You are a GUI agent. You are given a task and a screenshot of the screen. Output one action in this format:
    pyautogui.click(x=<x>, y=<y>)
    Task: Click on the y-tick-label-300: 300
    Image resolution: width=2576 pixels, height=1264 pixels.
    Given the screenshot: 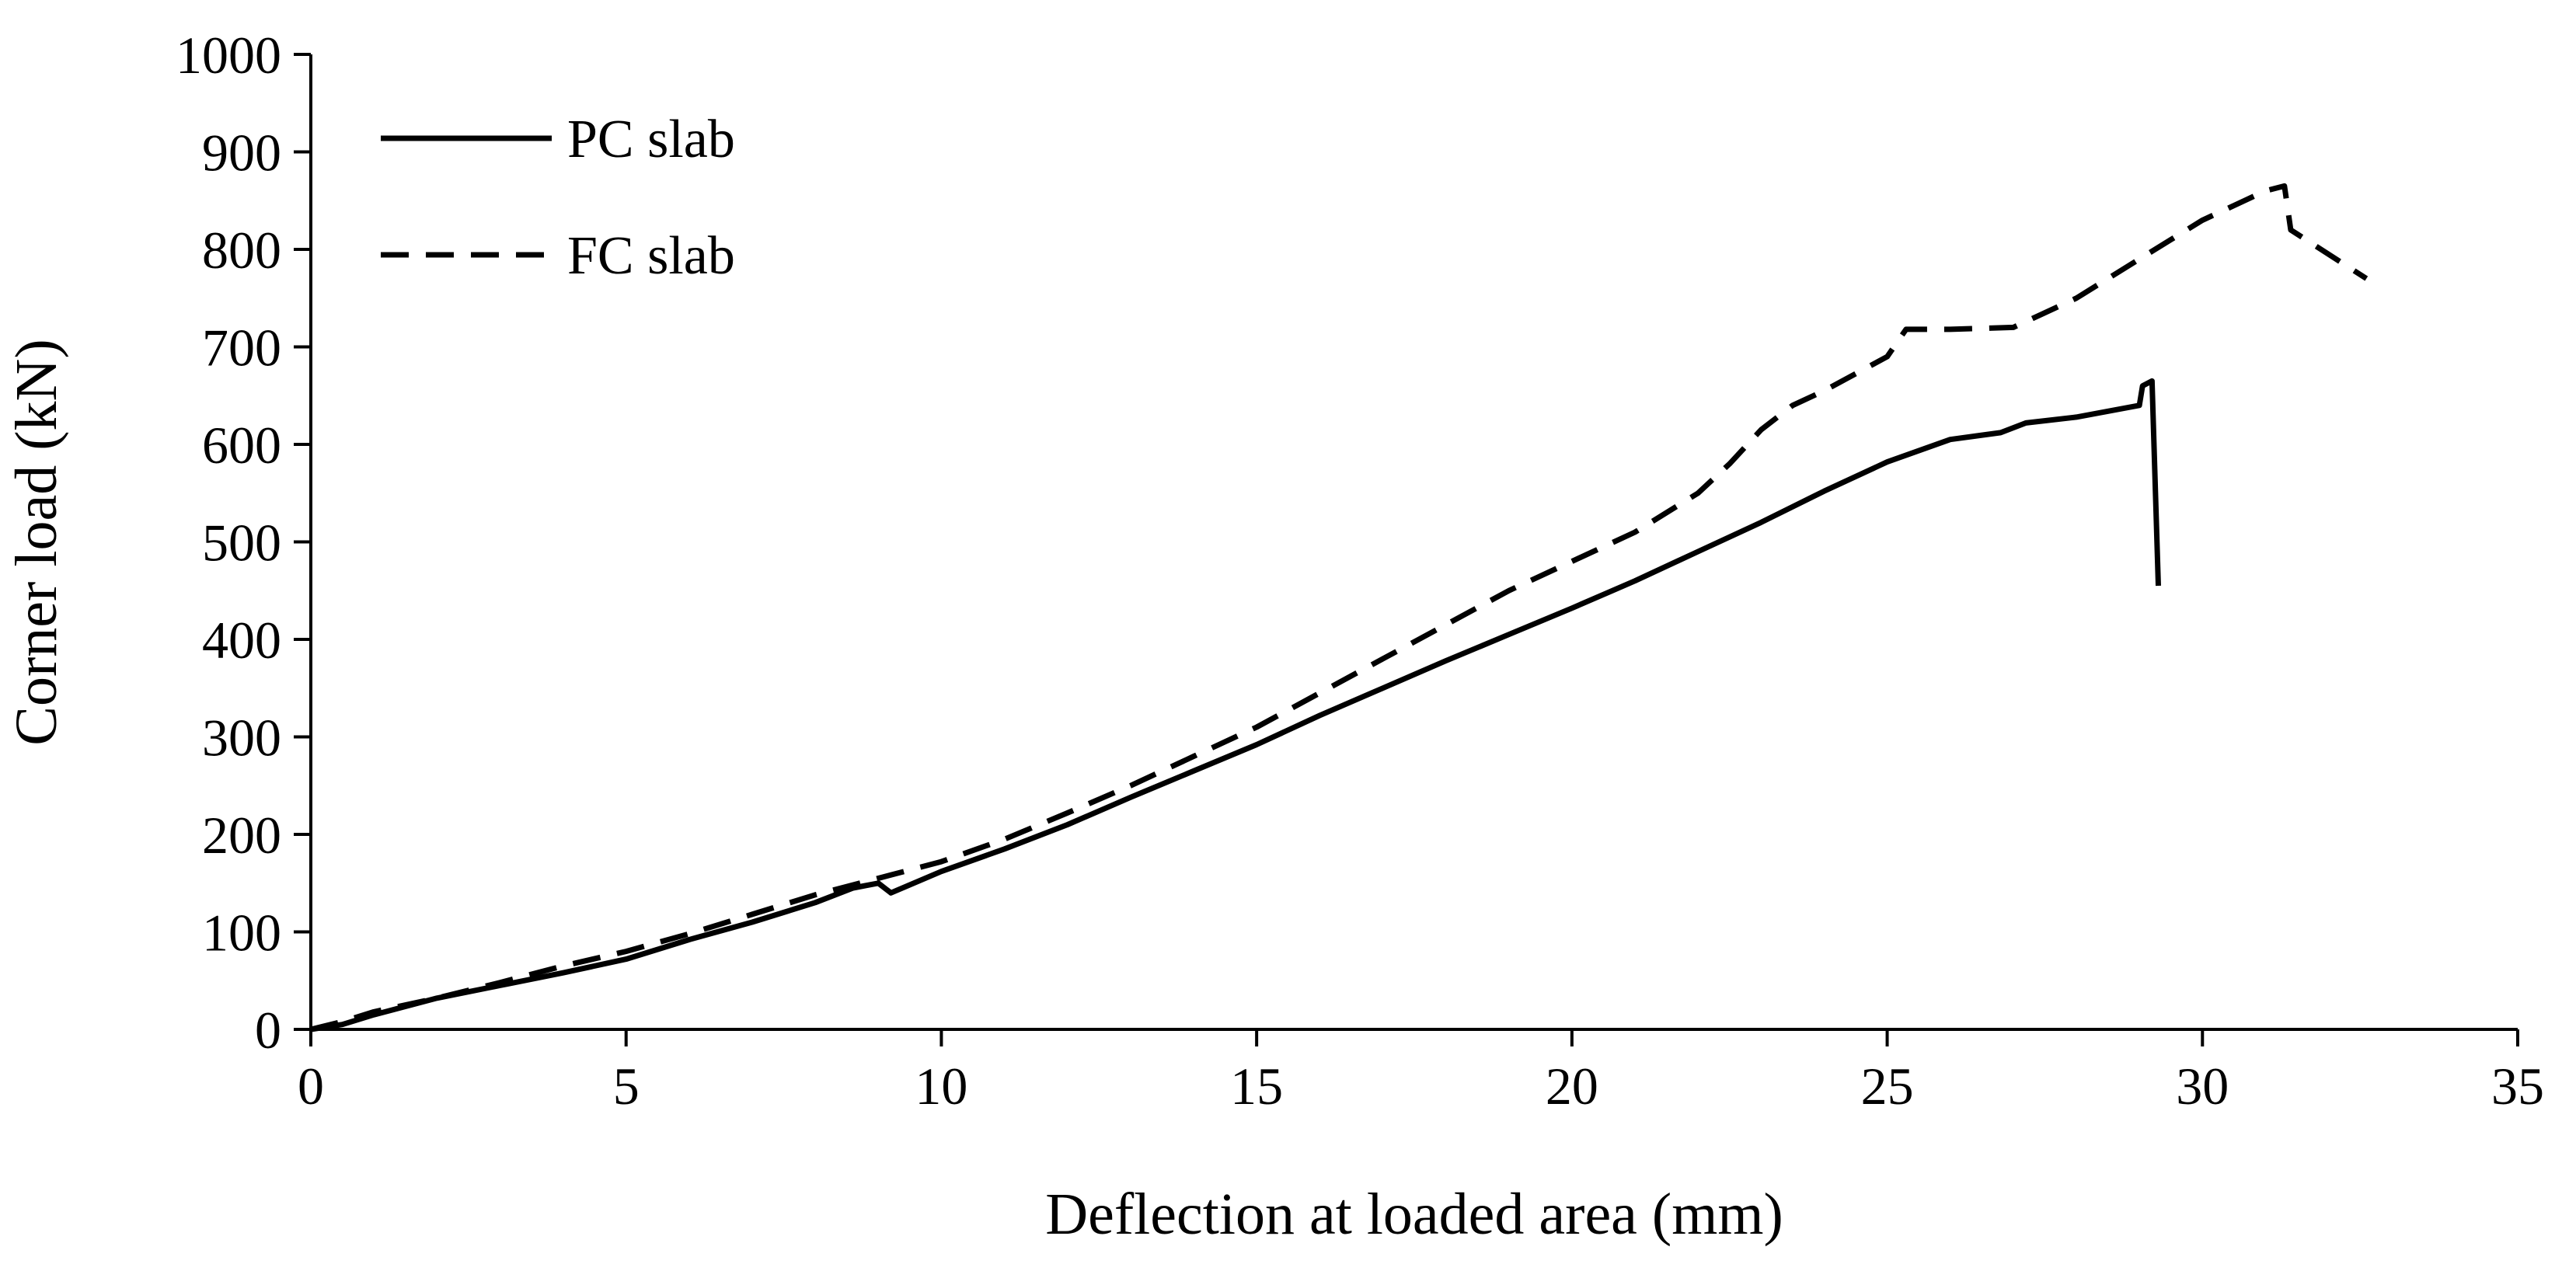 What is the action you would take?
    pyautogui.click(x=241, y=738)
    